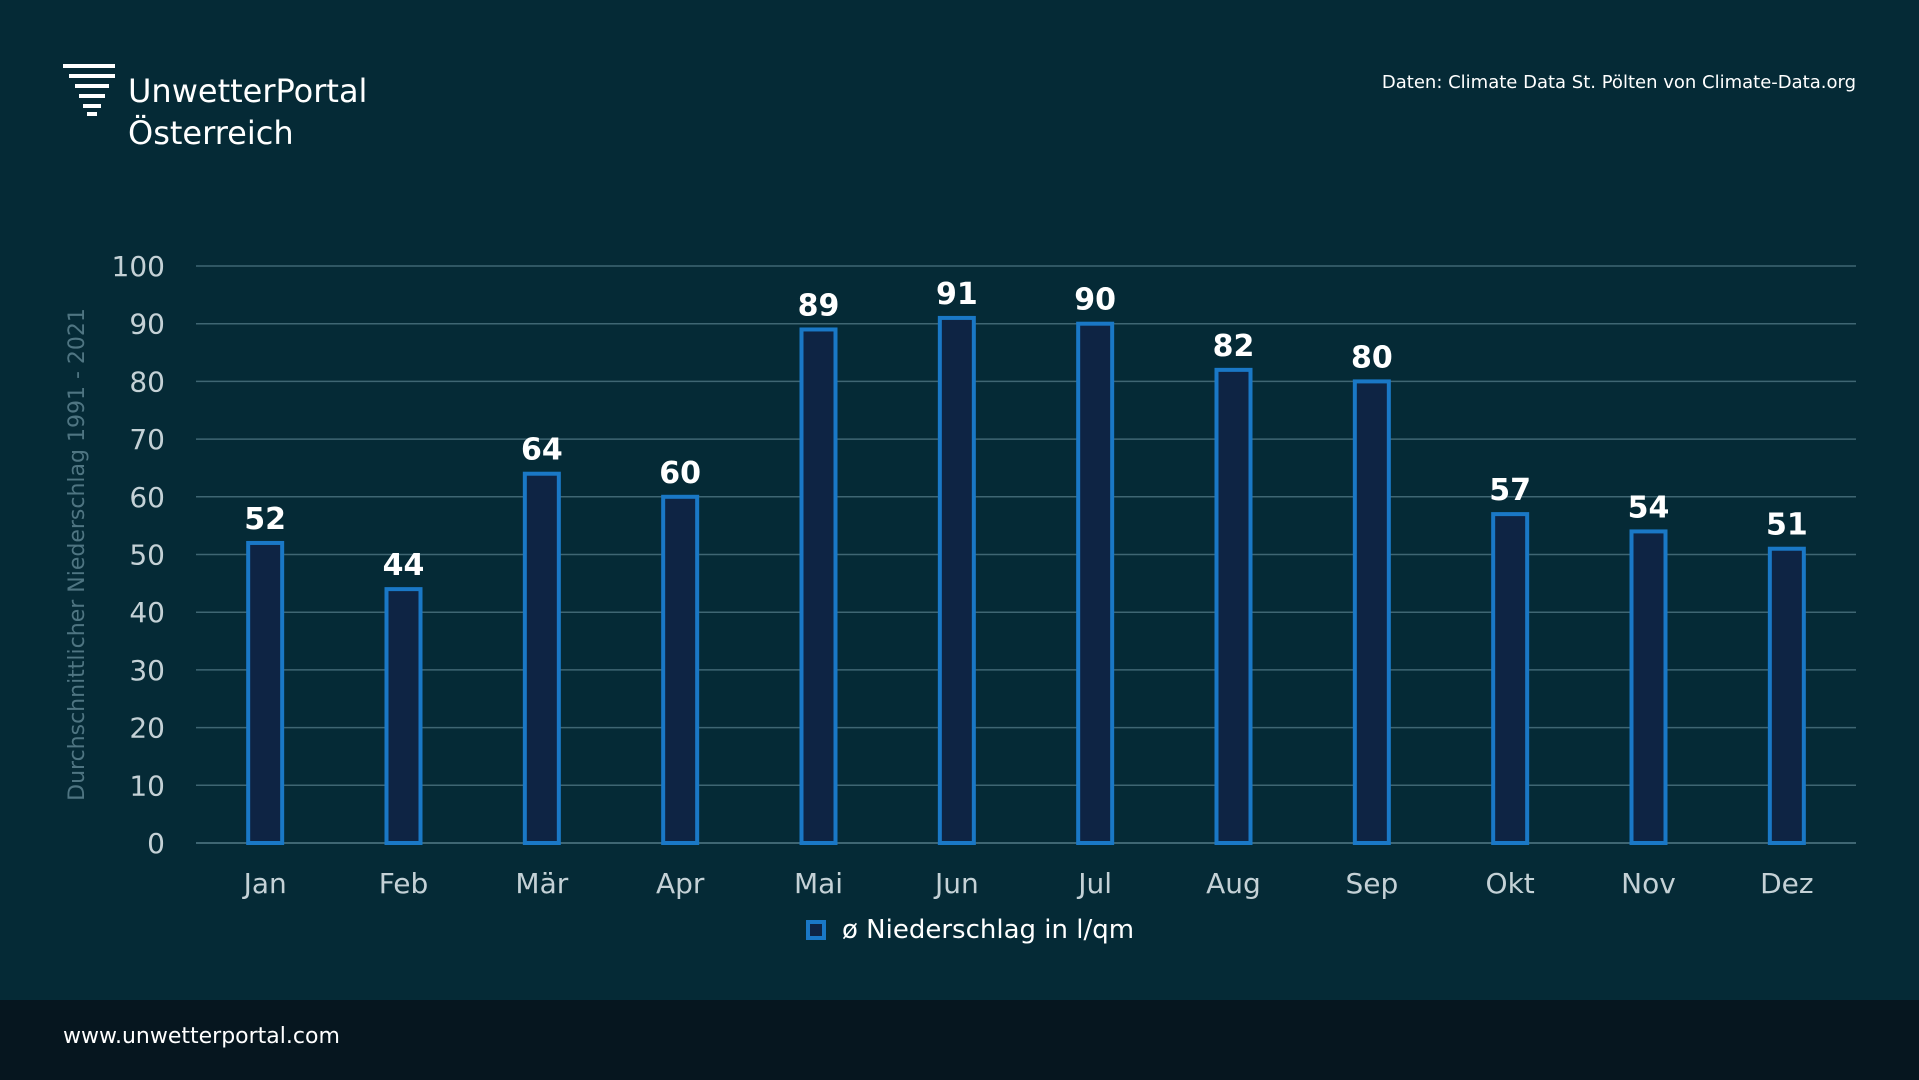  Describe the element at coordinates (1094, 883) in the screenshot. I see `x-tick-label: Jul` at that location.